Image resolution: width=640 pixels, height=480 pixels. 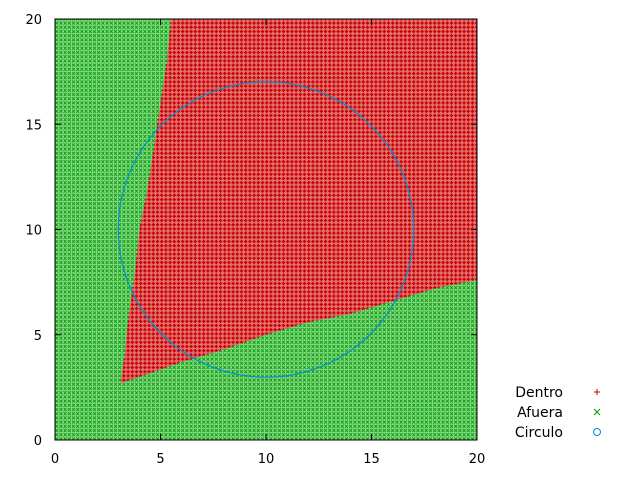 What do you see at coordinates (38, 336) in the screenshot?
I see `y-tick-label: 5` at bounding box center [38, 336].